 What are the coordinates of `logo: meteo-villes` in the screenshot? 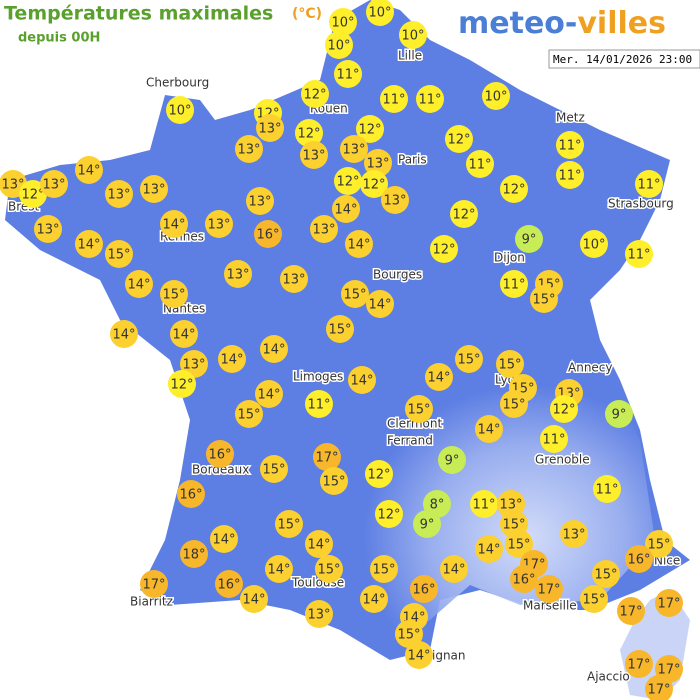 It's located at (562, 23).